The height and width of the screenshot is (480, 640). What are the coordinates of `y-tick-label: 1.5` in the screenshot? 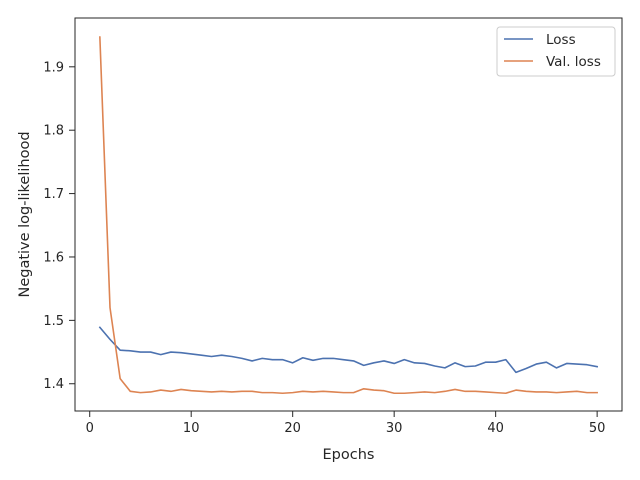 It's located at (53, 321).